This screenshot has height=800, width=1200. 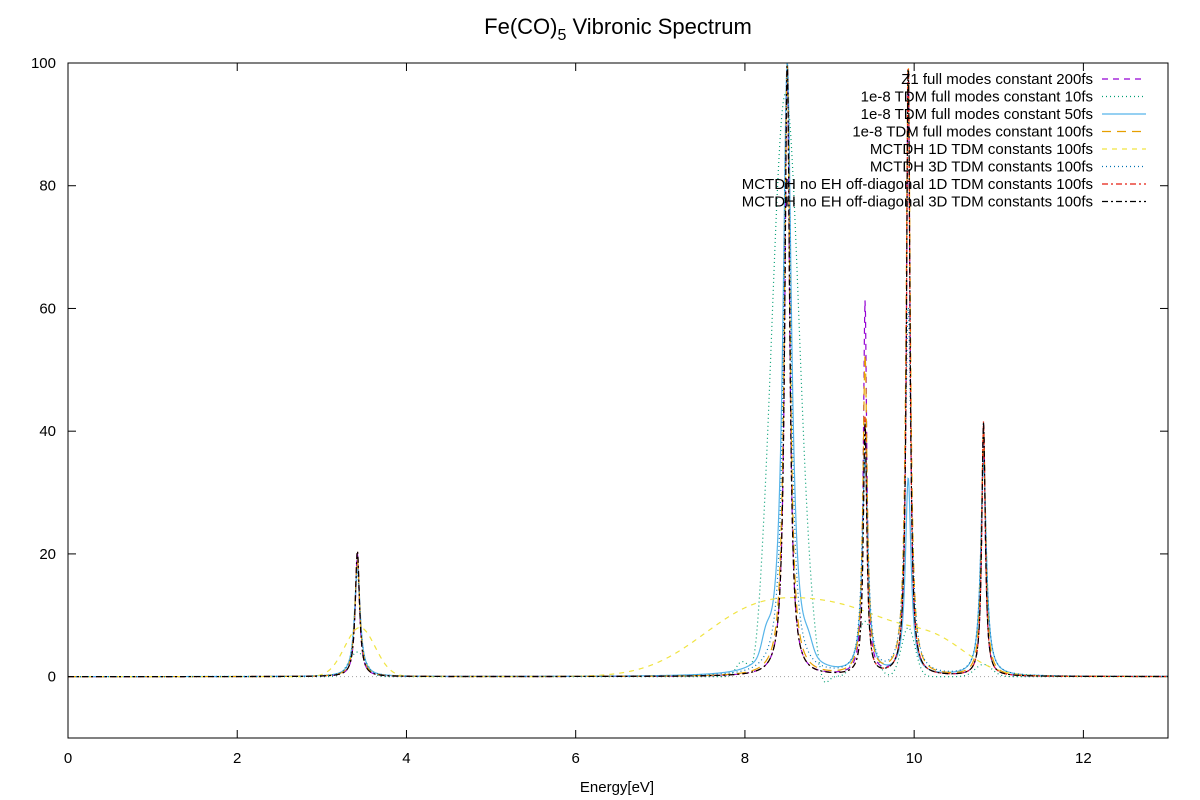 I want to click on y-tick-label: 20, so click(x=47, y=554).